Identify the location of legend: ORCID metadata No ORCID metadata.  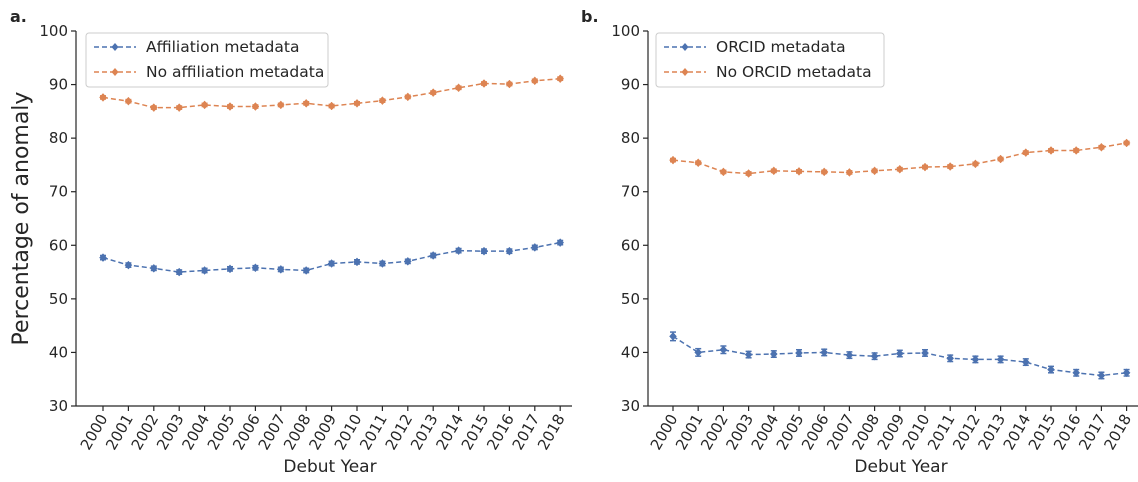
(770, 60).